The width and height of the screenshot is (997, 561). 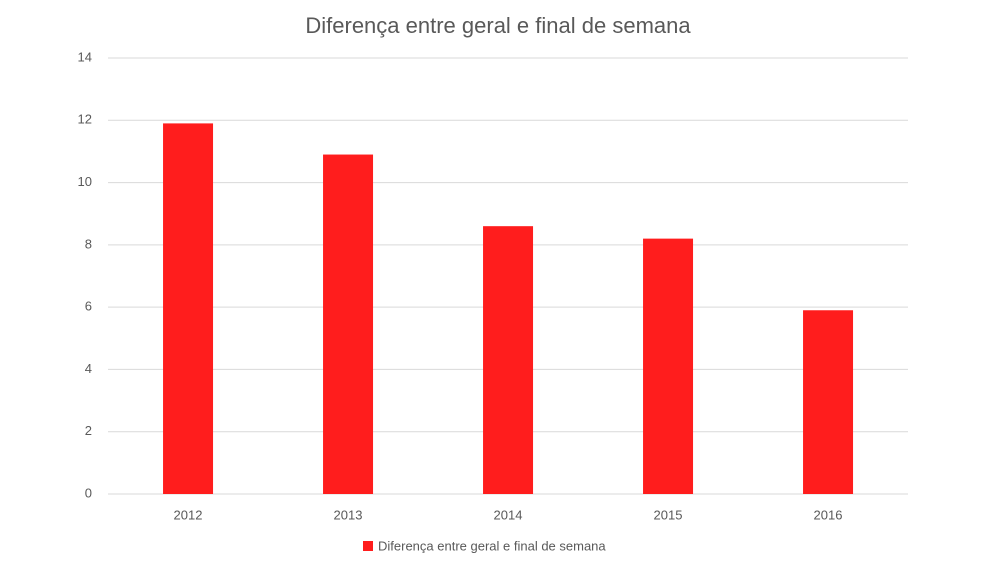 I want to click on y-tick-label: 10, so click(x=85, y=181).